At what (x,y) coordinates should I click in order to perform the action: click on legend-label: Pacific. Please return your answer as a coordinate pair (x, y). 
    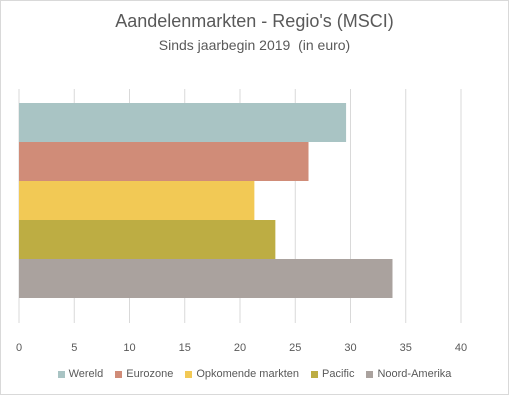
    Looking at the image, I should click on (338, 374).